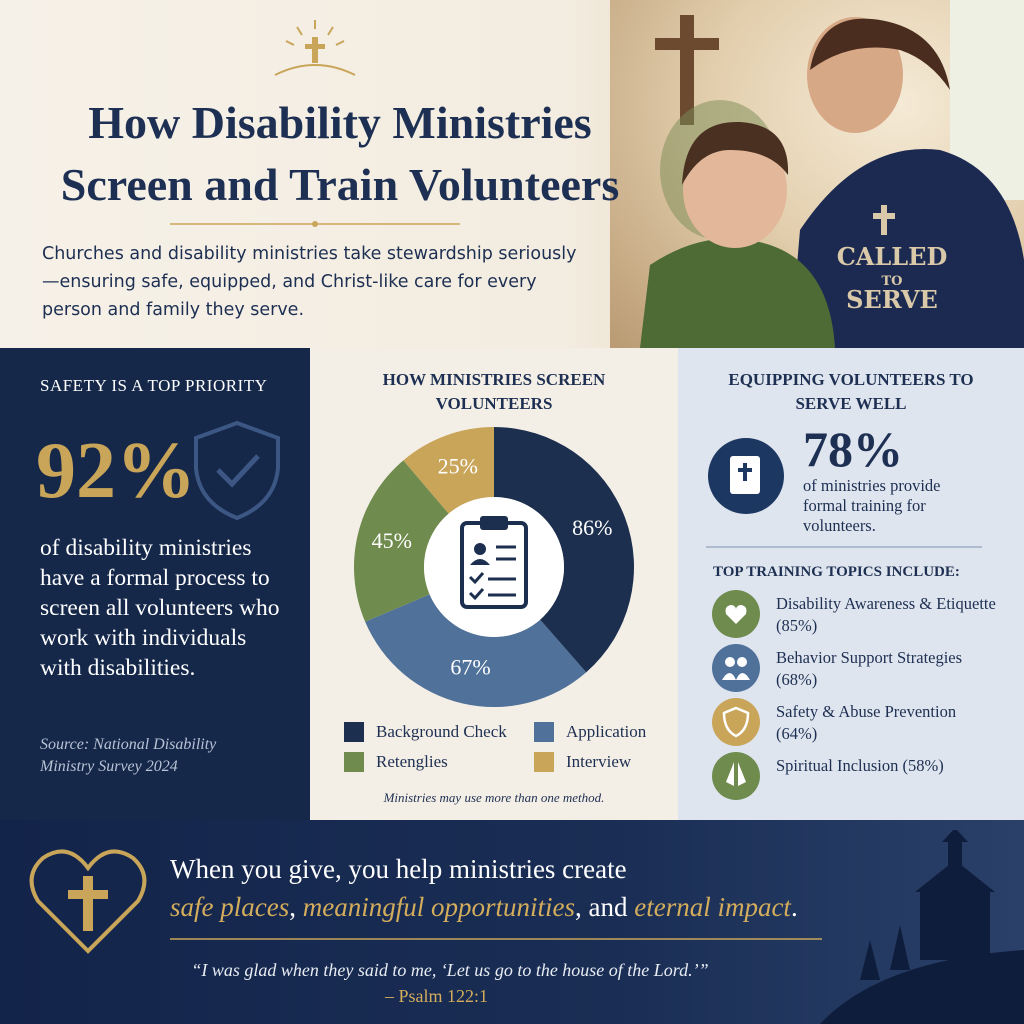 The height and width of the screenshot is (1024, 1024). What do you see at coordinates (237, 470) in the screenshot?
I see `shield-icon` at bounding box center [237, 470].